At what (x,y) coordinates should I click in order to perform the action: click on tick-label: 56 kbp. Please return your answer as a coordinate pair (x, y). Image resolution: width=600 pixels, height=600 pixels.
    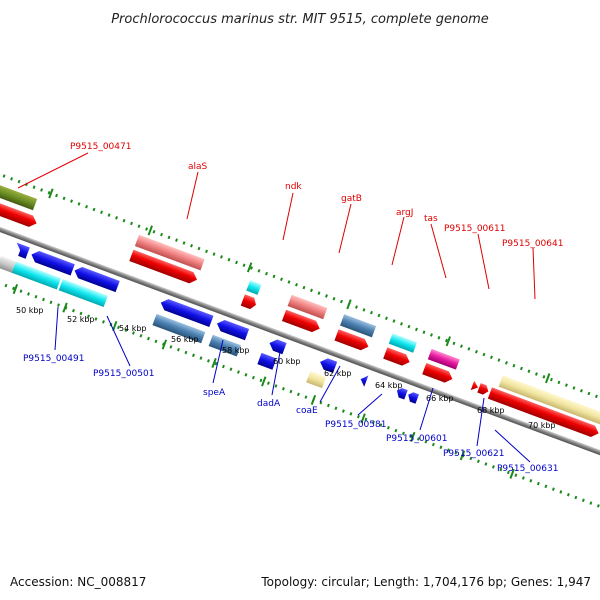
    Looking at the image, I should click on (185, 339).